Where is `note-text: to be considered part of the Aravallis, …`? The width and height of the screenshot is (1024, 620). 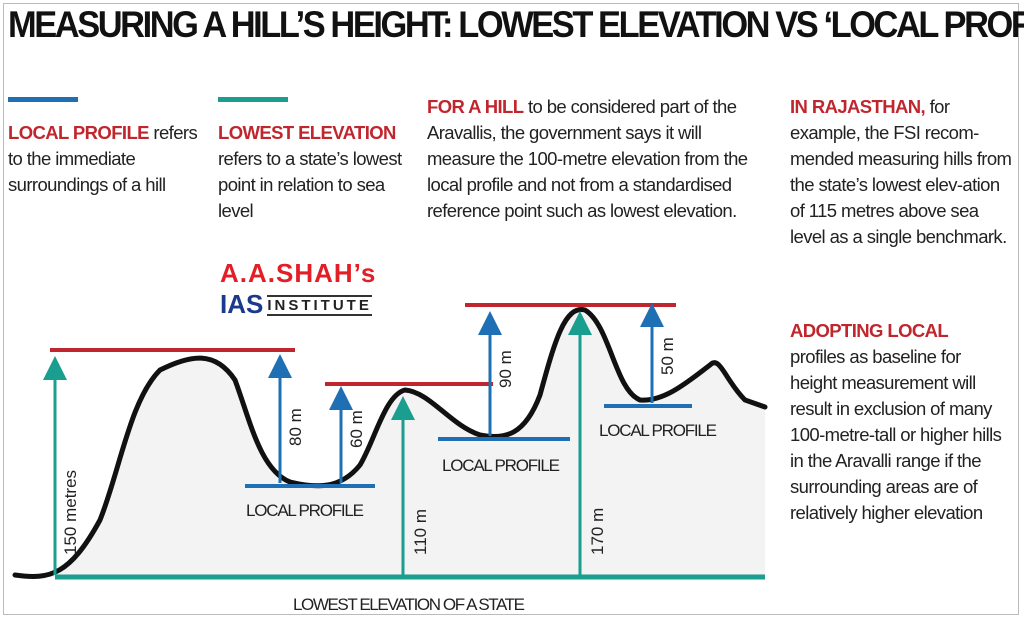
note-text: to be considered part of the Aravallis, … is located at coordinates (587, 158).